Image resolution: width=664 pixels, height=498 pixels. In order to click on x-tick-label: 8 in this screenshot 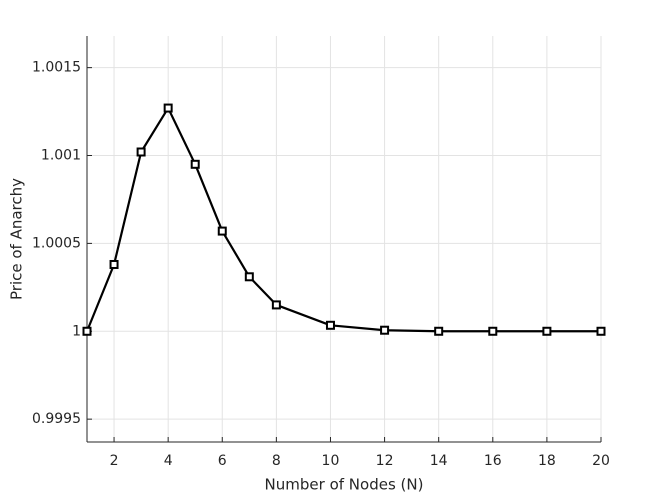, I will do `click(276, 461)`.